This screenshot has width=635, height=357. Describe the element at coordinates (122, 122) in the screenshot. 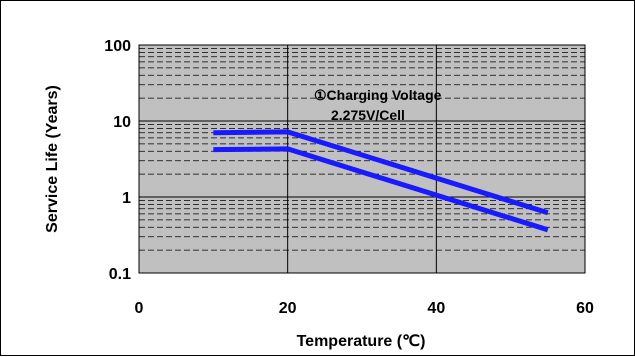

I see `y-tick-label: 10` at that location.